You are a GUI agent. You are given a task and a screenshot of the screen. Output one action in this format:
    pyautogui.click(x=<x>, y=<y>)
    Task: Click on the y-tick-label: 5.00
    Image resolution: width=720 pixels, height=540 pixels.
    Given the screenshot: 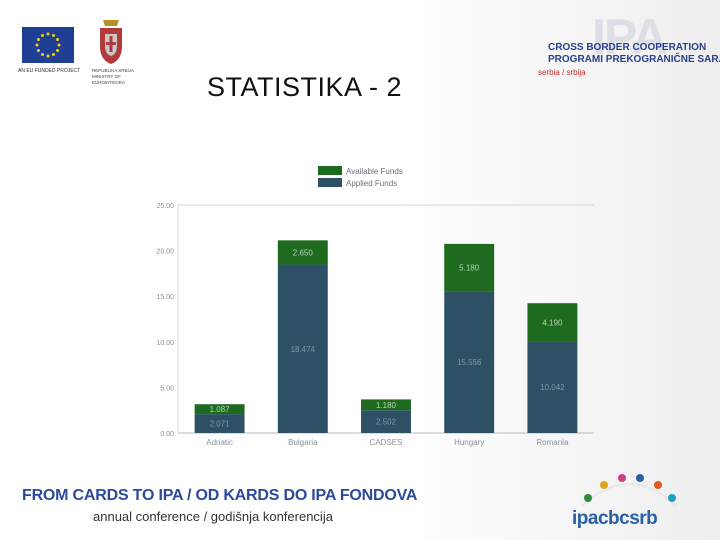 What is the action you would take?
    pyautogui.click(x=167, y=388)
    